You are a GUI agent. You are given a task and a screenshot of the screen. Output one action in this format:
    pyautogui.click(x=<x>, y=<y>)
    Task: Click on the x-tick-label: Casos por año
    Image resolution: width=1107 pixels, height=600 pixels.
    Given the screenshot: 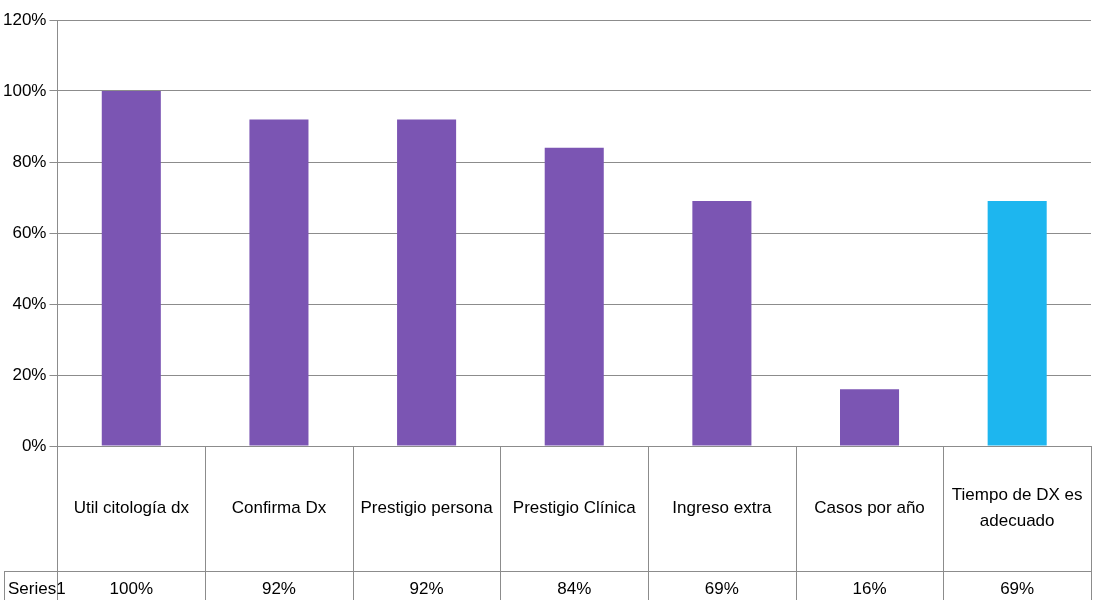 What is the action you would take?
    pyautogui.click(x=869, y=507)
    